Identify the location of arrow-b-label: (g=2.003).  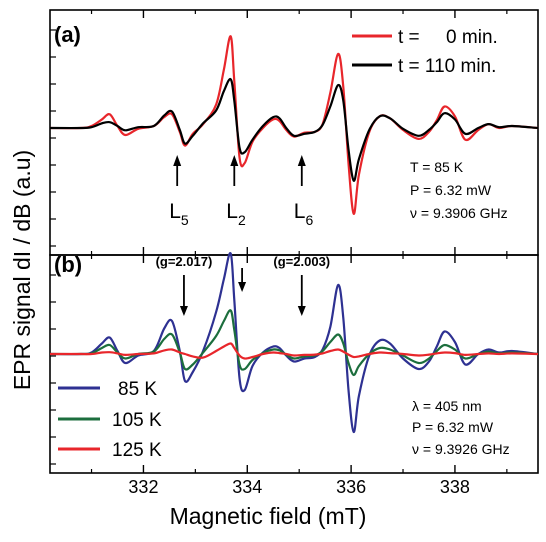
(301, 261).